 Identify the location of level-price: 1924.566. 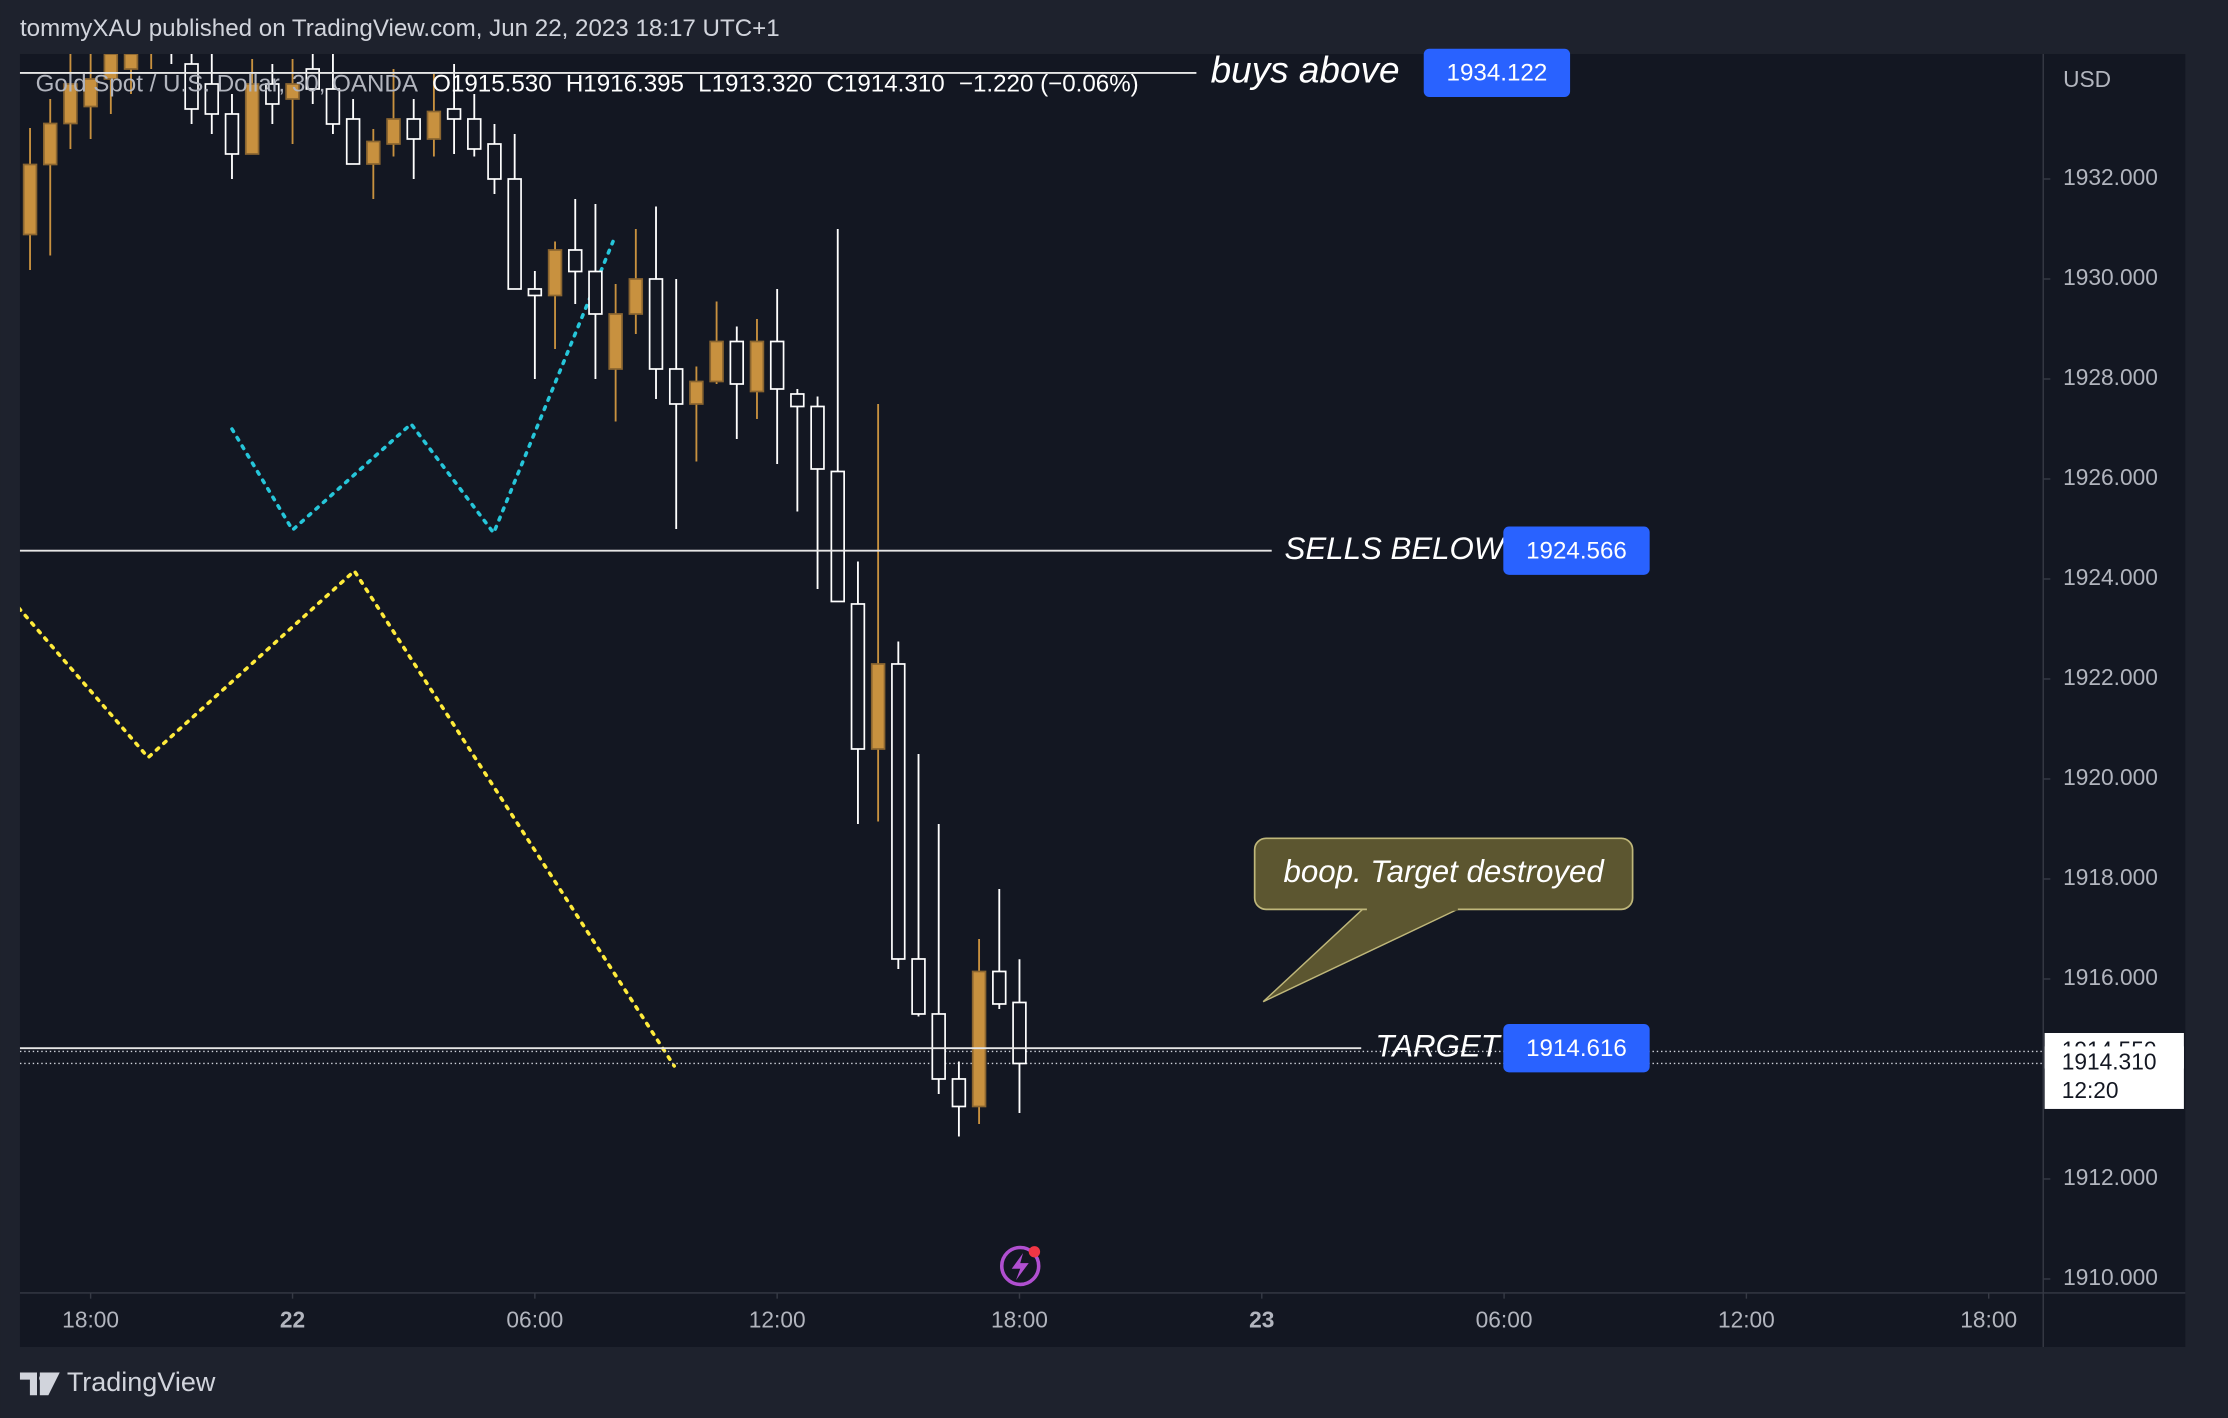
(1576, 550).